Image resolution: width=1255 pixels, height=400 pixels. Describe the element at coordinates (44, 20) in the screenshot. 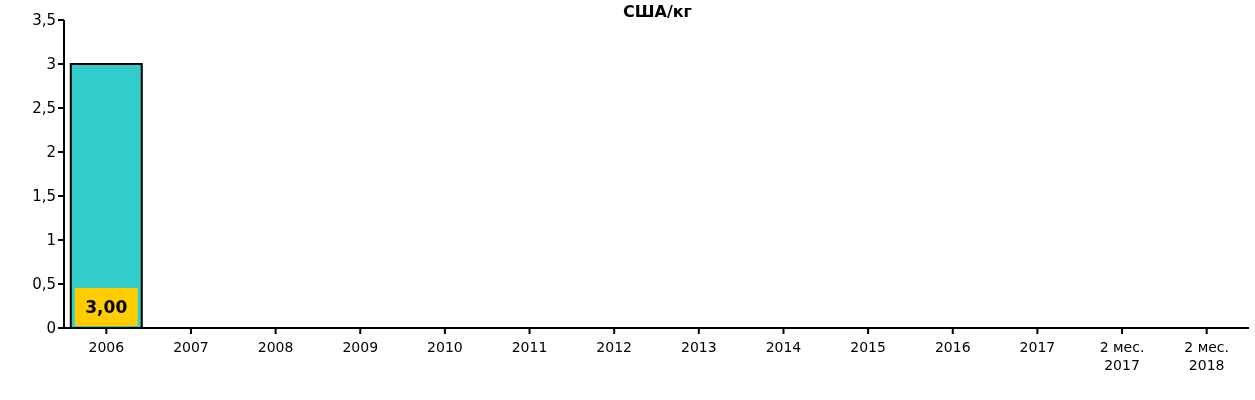

I see `y-tick-label: 3,5` at that location.